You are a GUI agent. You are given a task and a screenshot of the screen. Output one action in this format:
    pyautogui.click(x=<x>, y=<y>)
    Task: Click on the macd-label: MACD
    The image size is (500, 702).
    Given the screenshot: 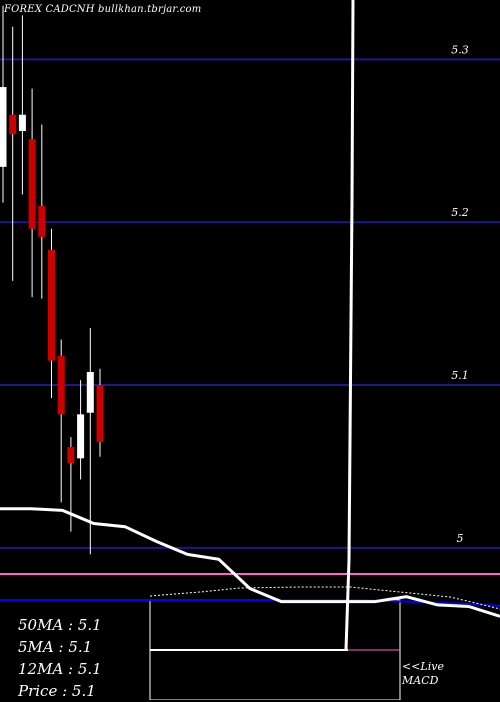 What is the action you would take?
    pyautogui.click(x=420, y=680)
    